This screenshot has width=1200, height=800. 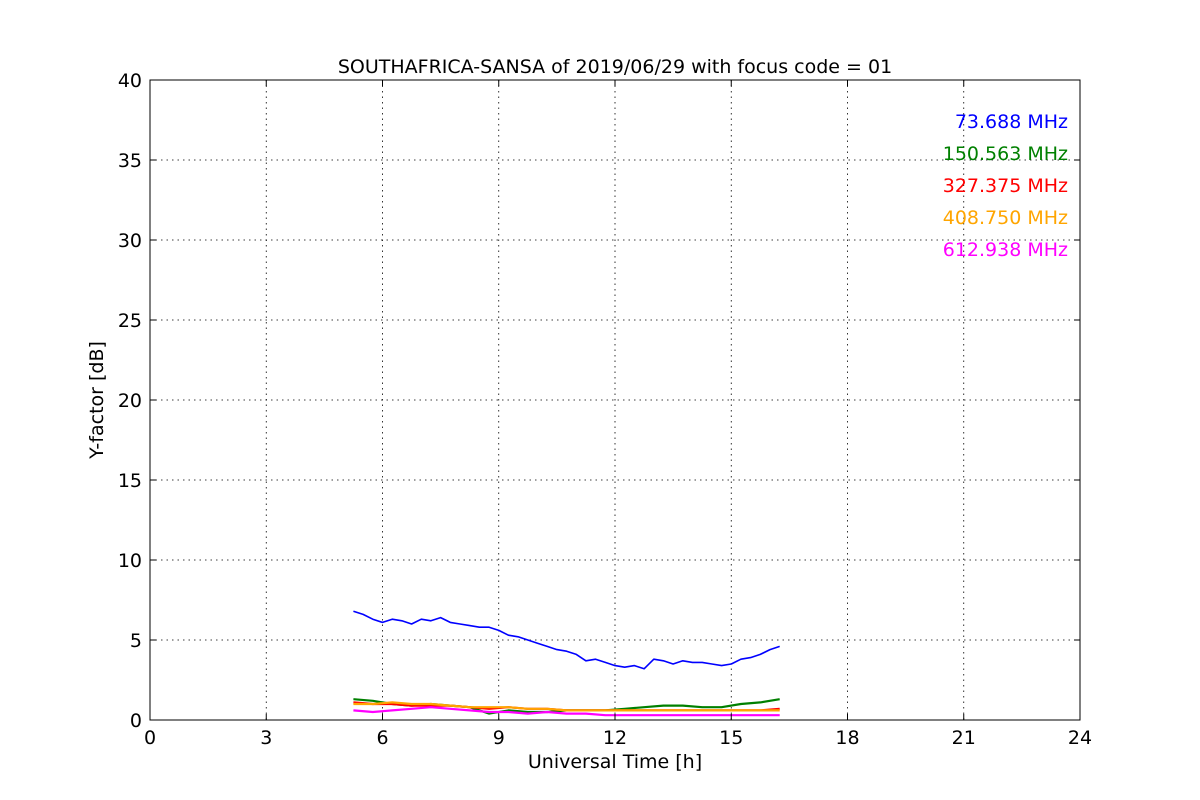 I want to click on x-tick-label: 12, so click(x=615, y=738).